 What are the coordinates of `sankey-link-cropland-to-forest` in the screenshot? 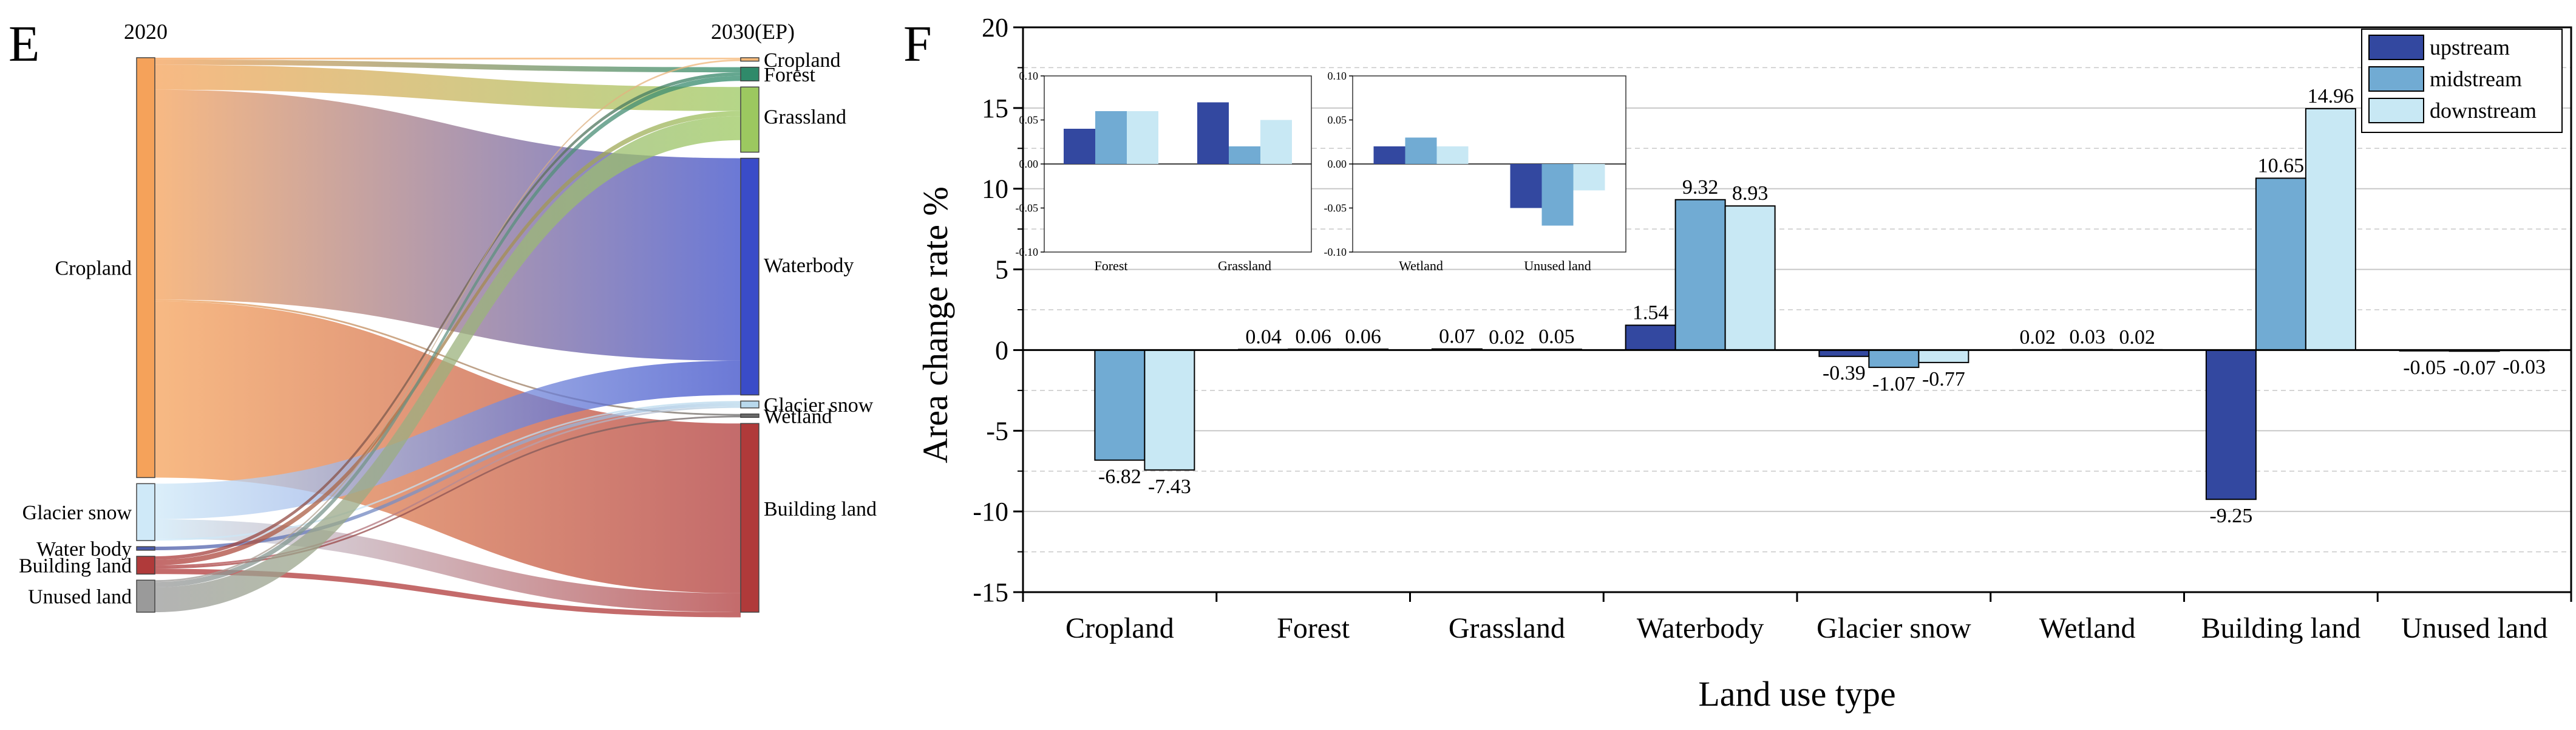 It's located at (448, 66).